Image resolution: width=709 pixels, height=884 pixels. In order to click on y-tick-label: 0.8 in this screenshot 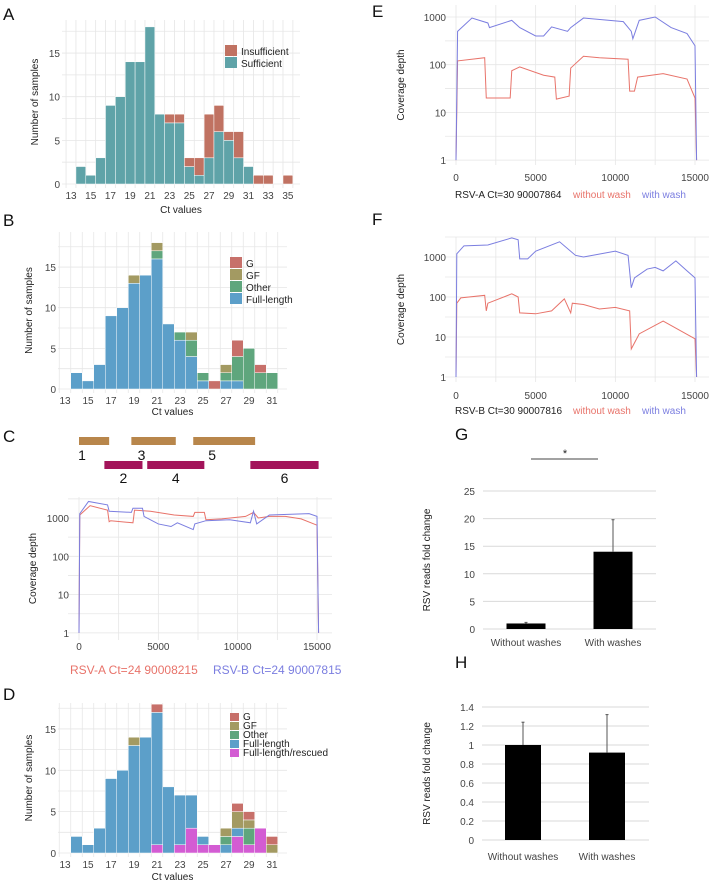, I will do `click(467, 765)`.